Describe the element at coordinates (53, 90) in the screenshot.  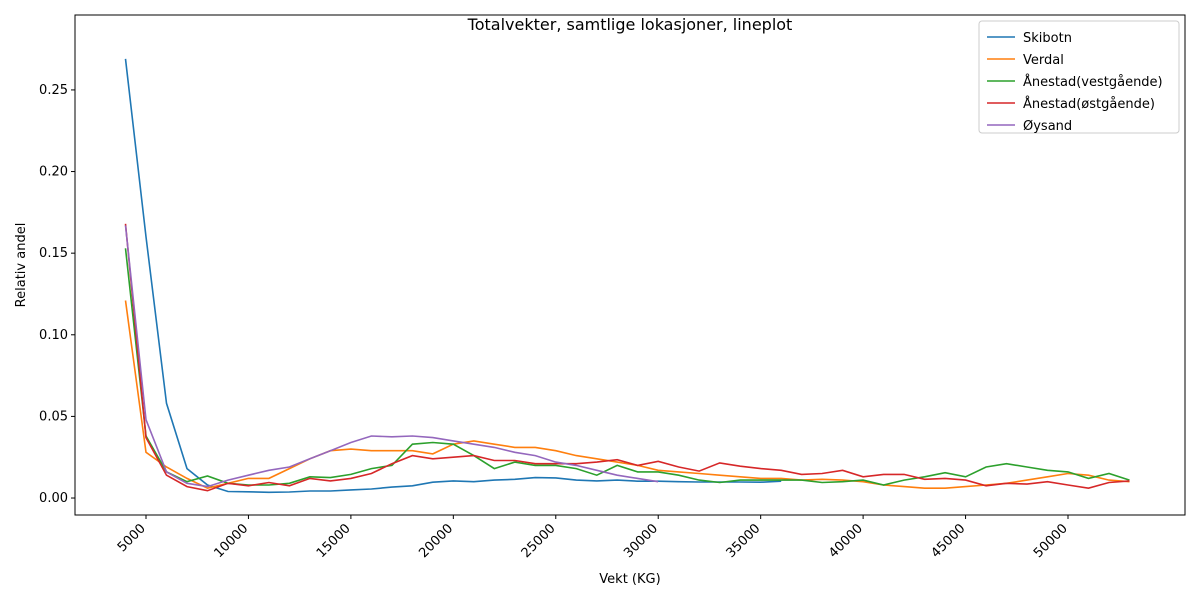
I see `y-tick-label: 0.25` at that location.